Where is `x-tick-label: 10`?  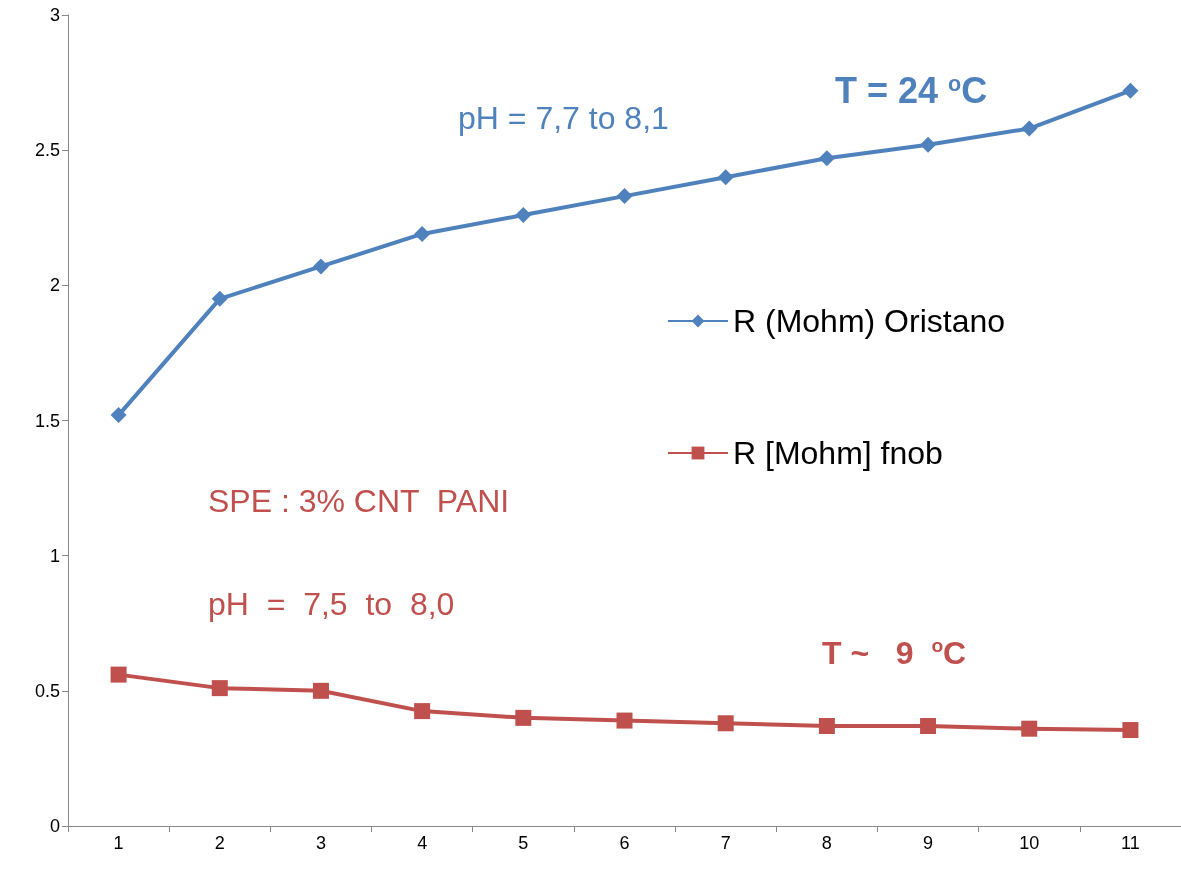
x-tick-label: 10 is located at coordinates (1029, 843).